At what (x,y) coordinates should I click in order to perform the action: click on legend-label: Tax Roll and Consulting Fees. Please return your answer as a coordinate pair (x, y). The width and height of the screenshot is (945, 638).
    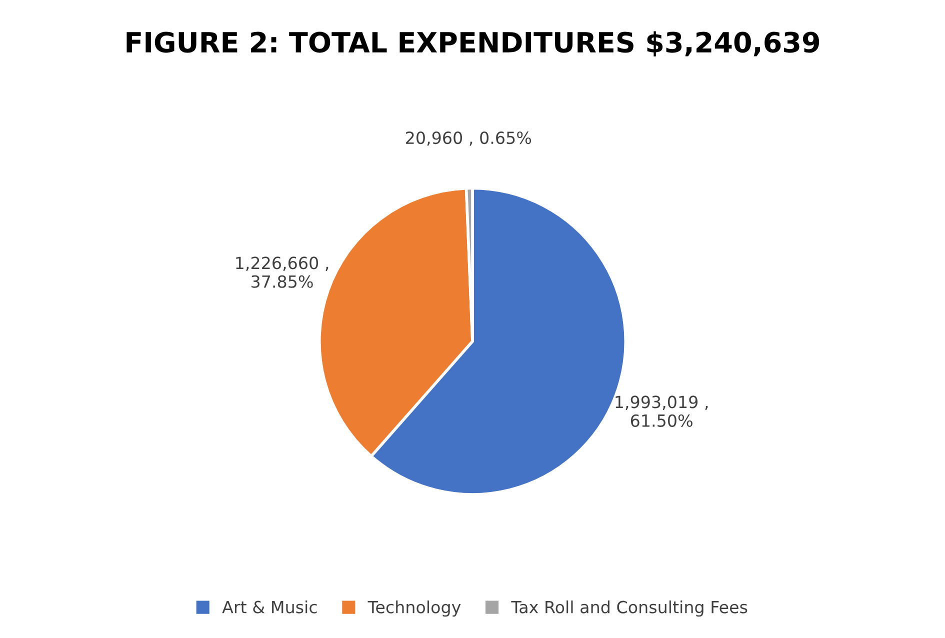
    Looking at the image, I should click on (629, 608).